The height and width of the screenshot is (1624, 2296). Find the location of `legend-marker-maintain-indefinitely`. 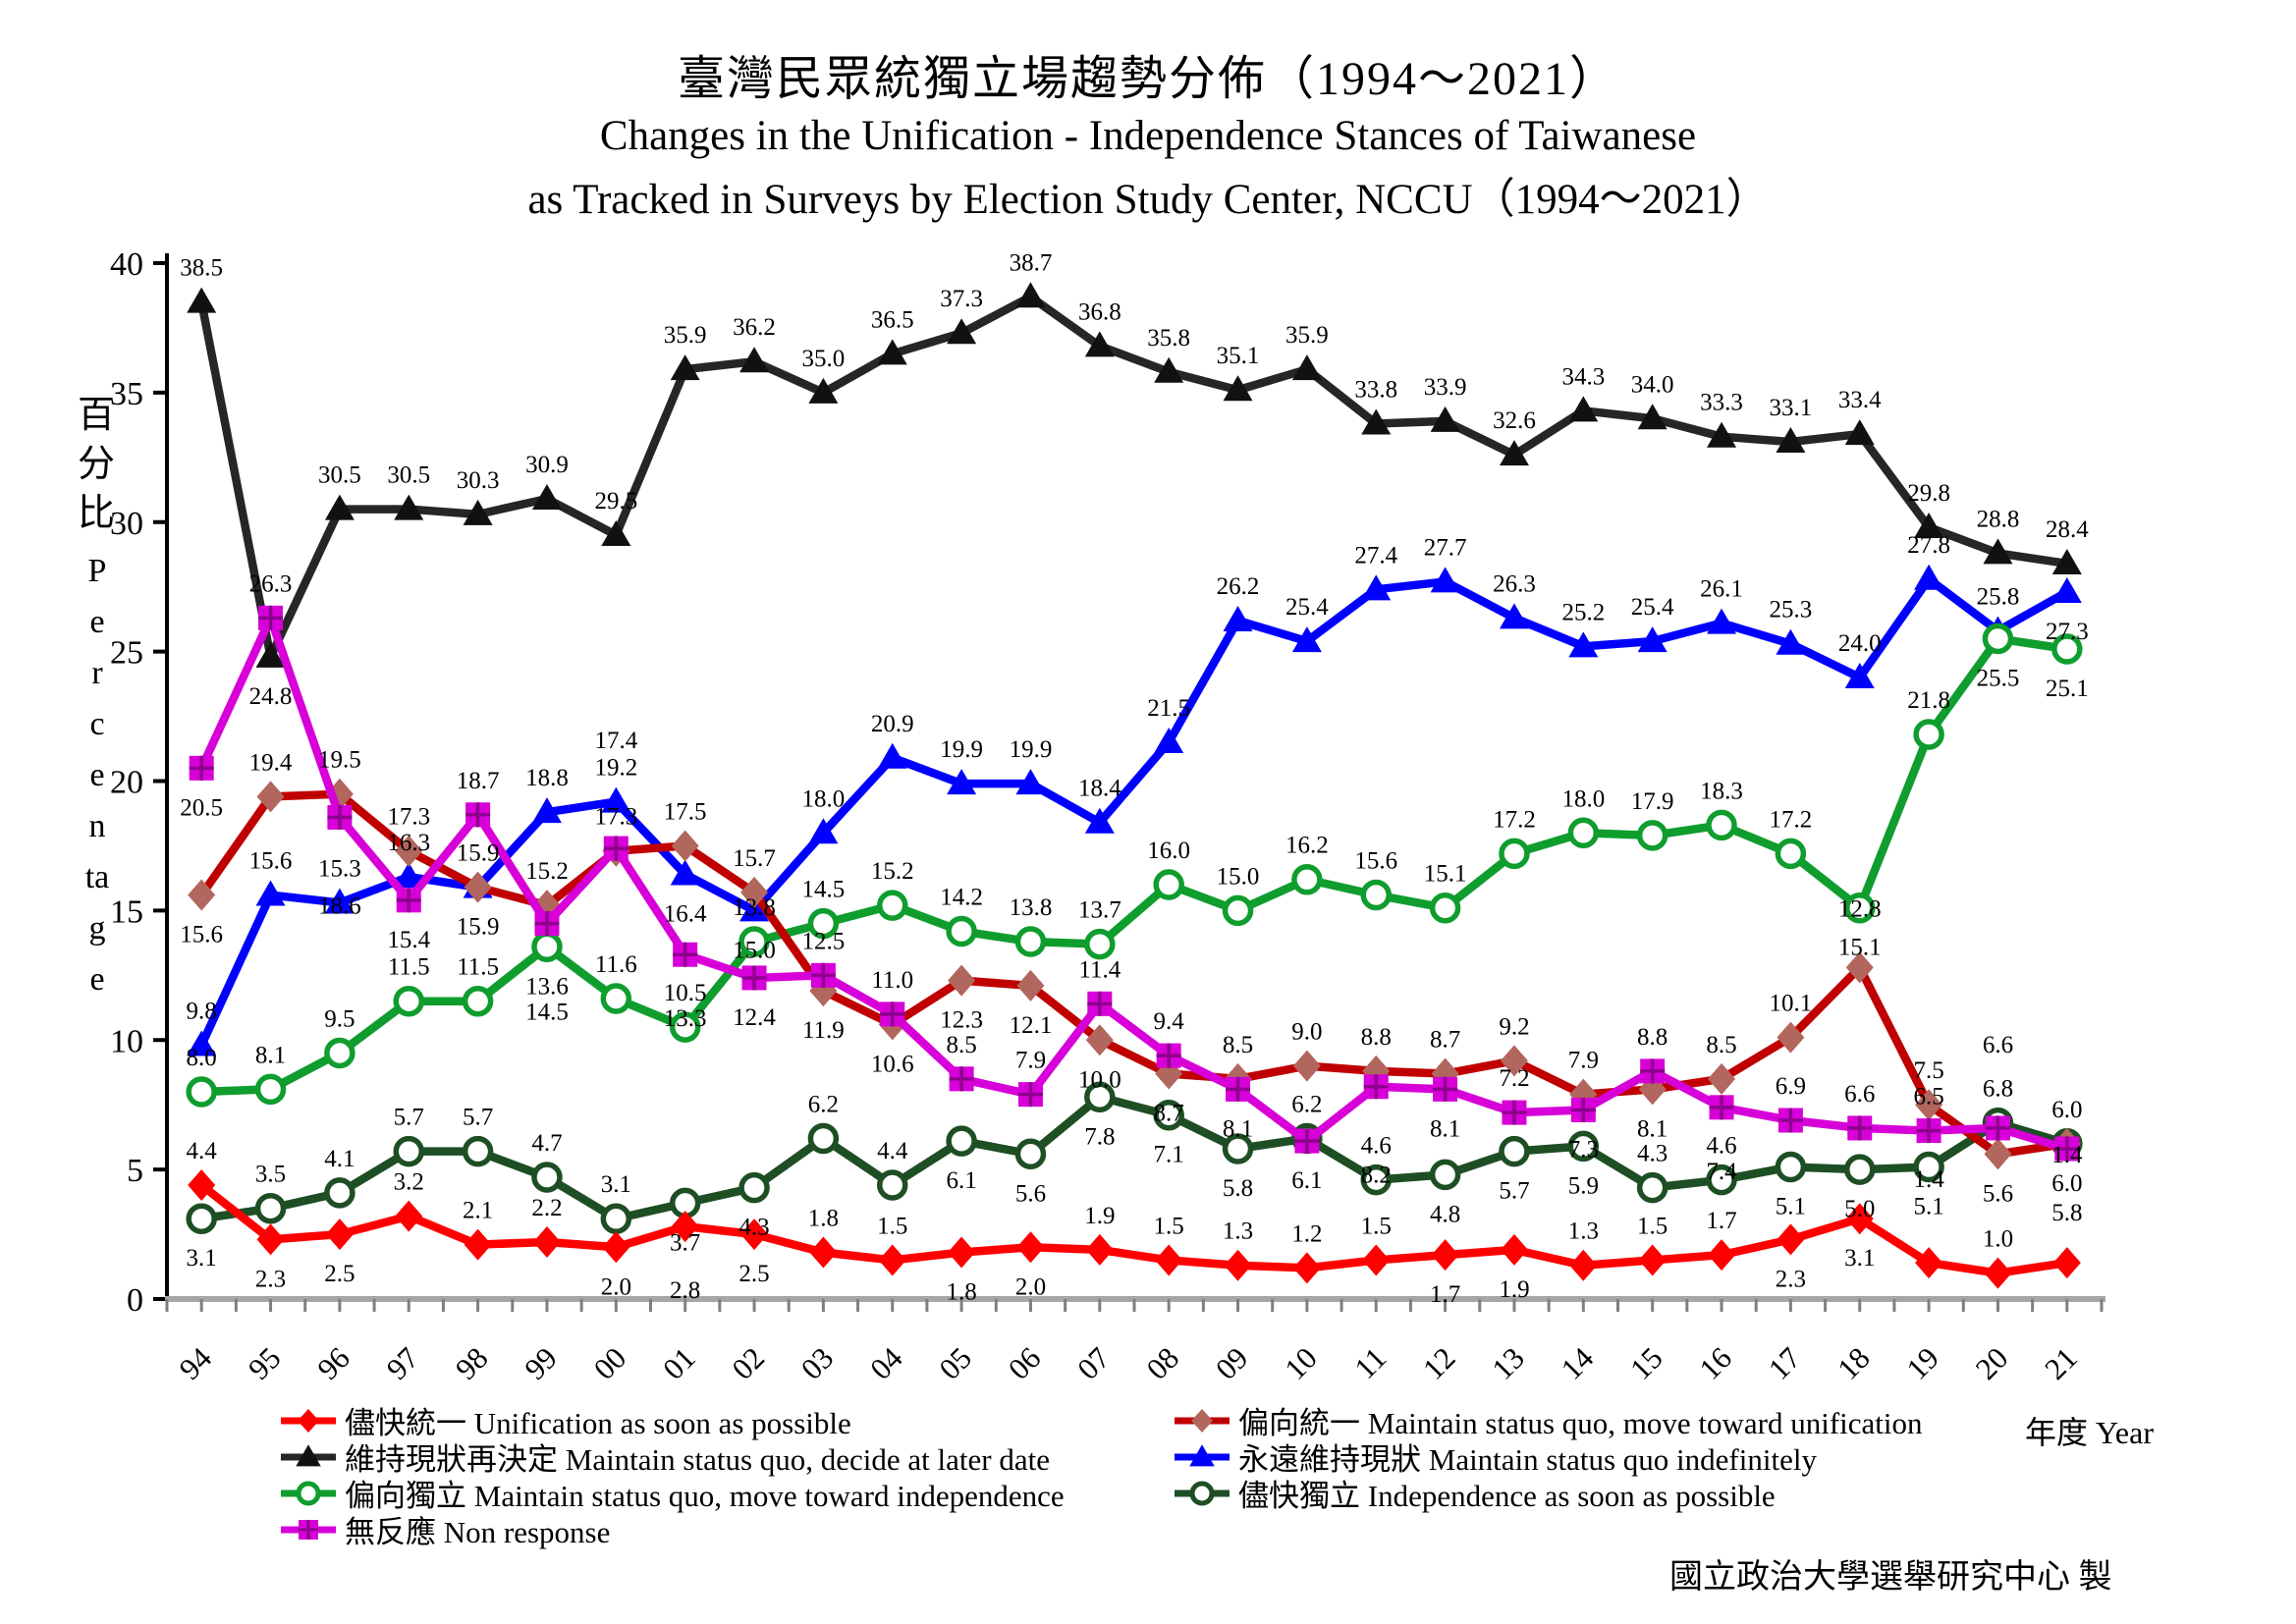

legend-marker-maintain-indefinitely is located at coordinates (1202, 1454).